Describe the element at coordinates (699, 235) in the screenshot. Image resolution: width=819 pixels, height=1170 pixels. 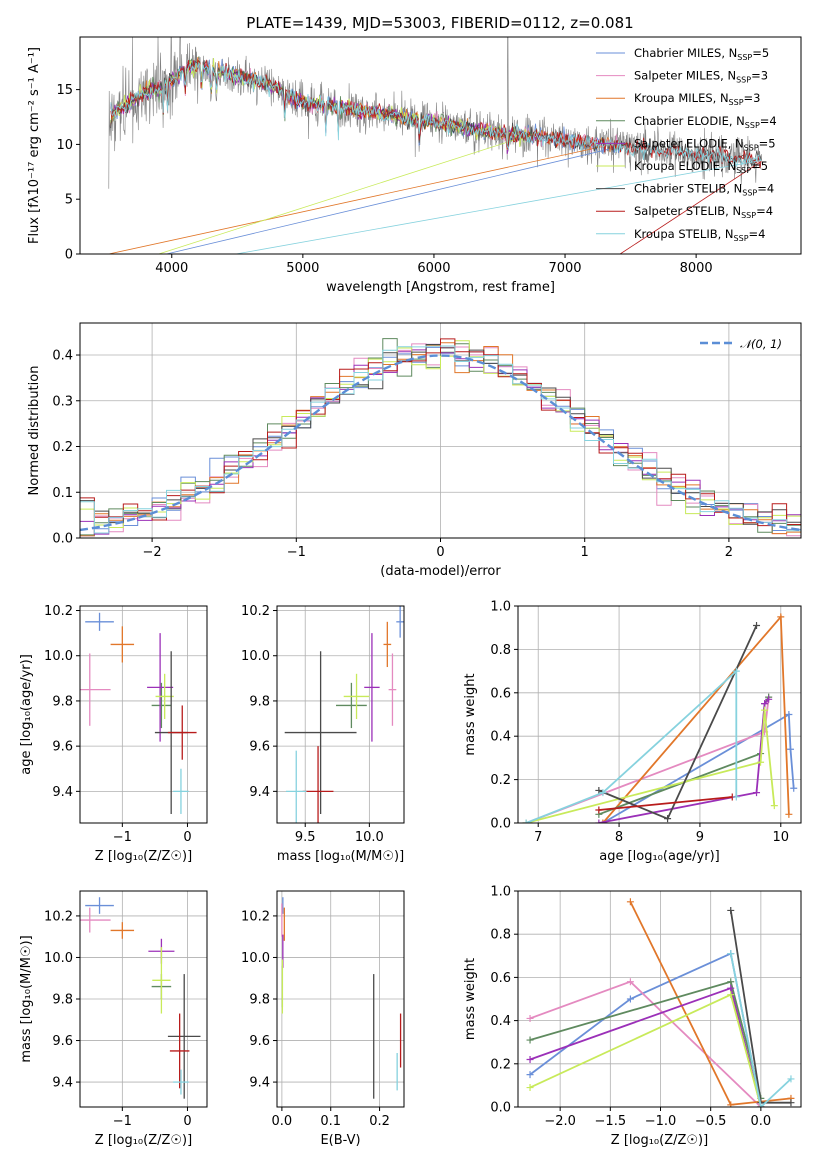
I see `legend-entry: Kroupa STELIB, NSSP=4` at that location.